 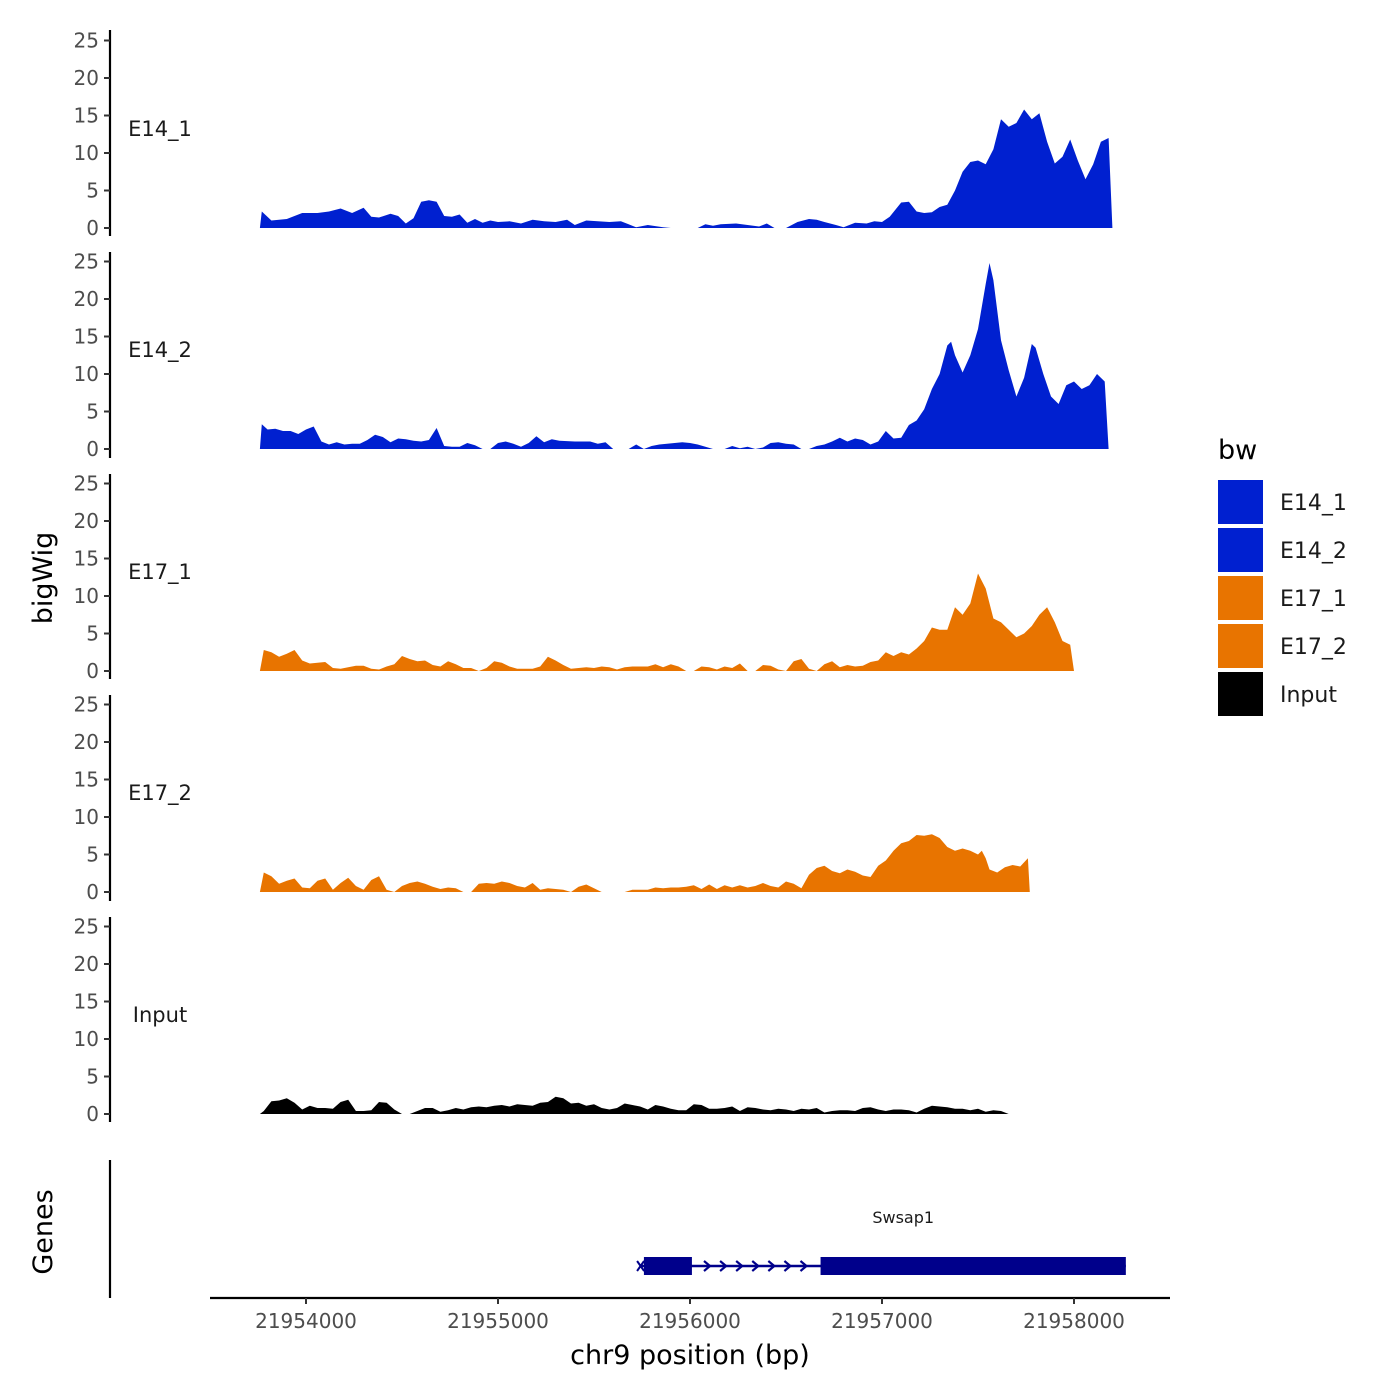 I want to click on y-axis-title: bigWig, so click(x=43, y=578).